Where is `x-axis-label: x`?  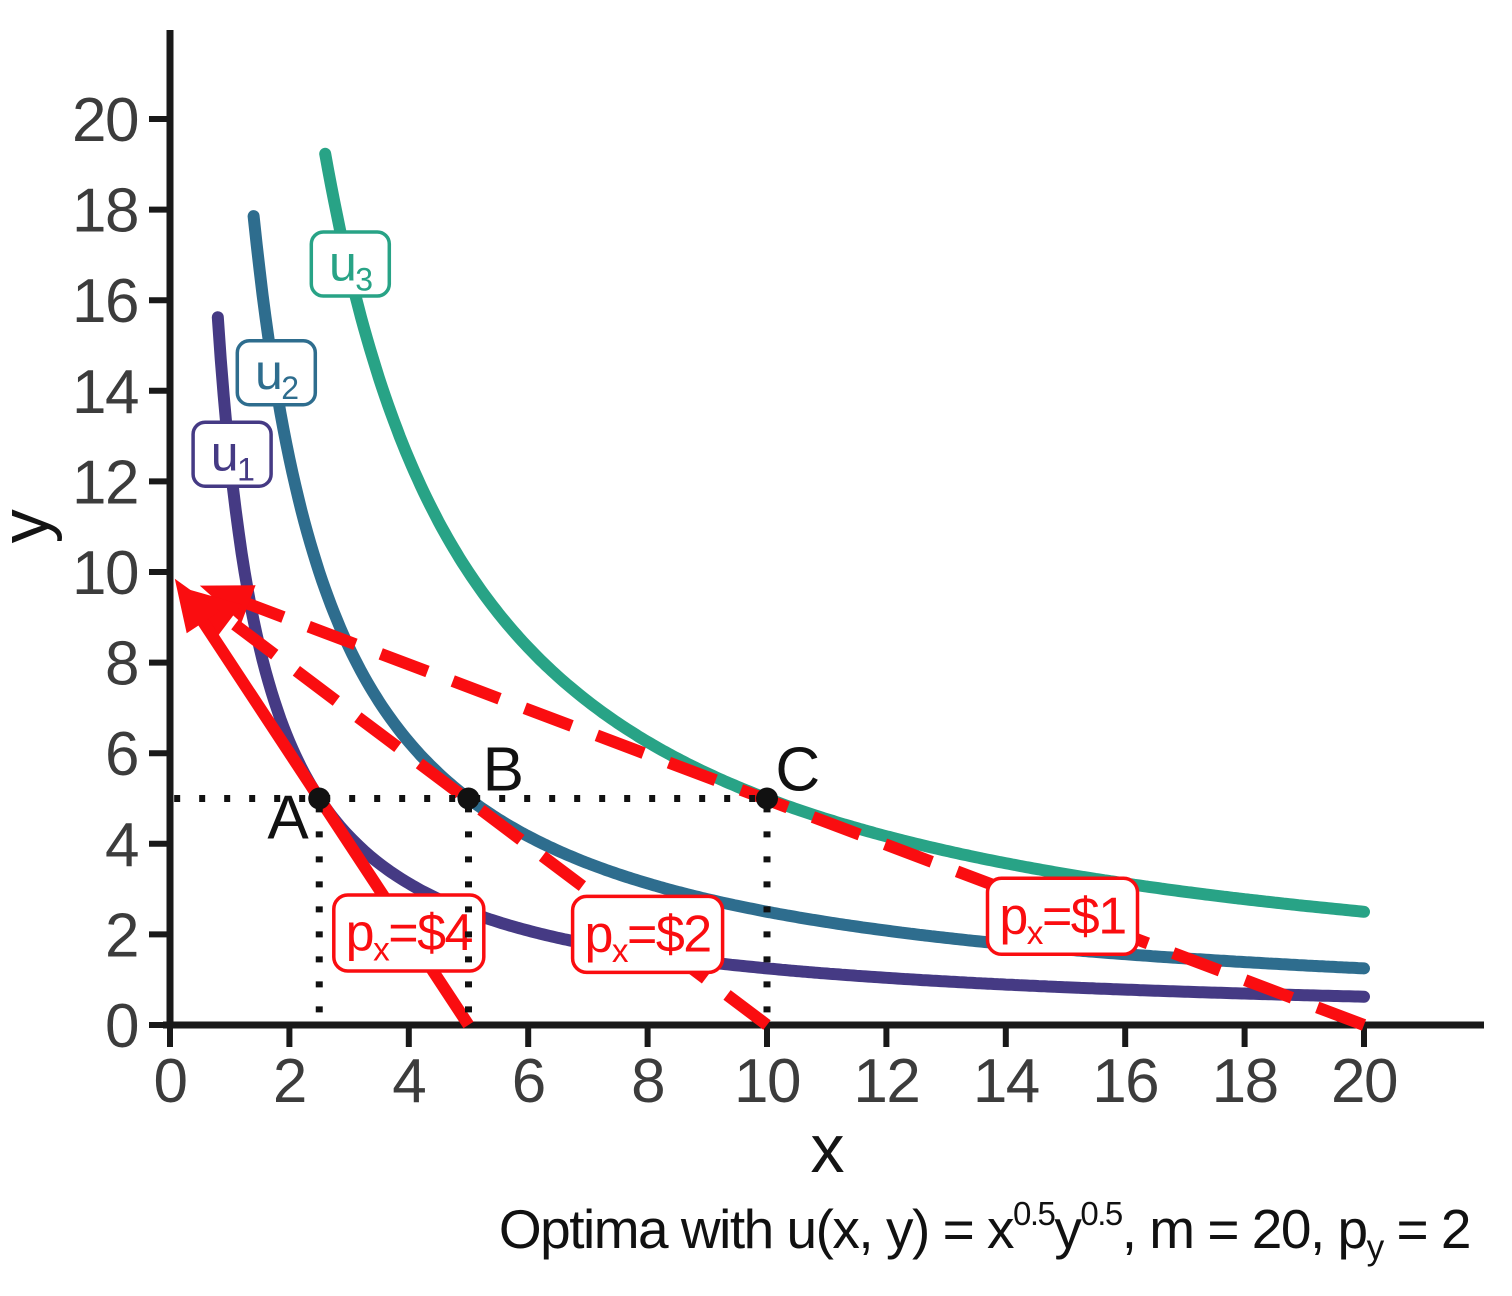 x-axis-label: x is located at coordinates (827, 1149).